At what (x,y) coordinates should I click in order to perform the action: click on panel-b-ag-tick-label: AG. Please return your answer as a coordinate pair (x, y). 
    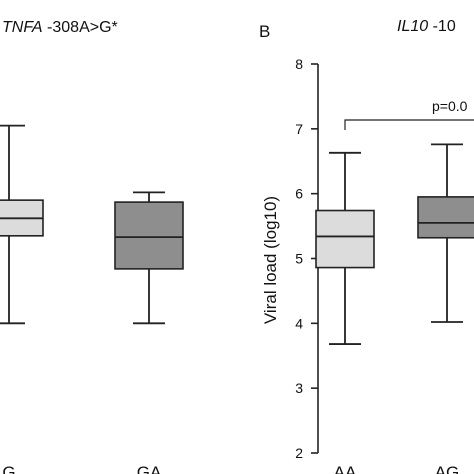
    Looking at the image, I should click on (447, 468).